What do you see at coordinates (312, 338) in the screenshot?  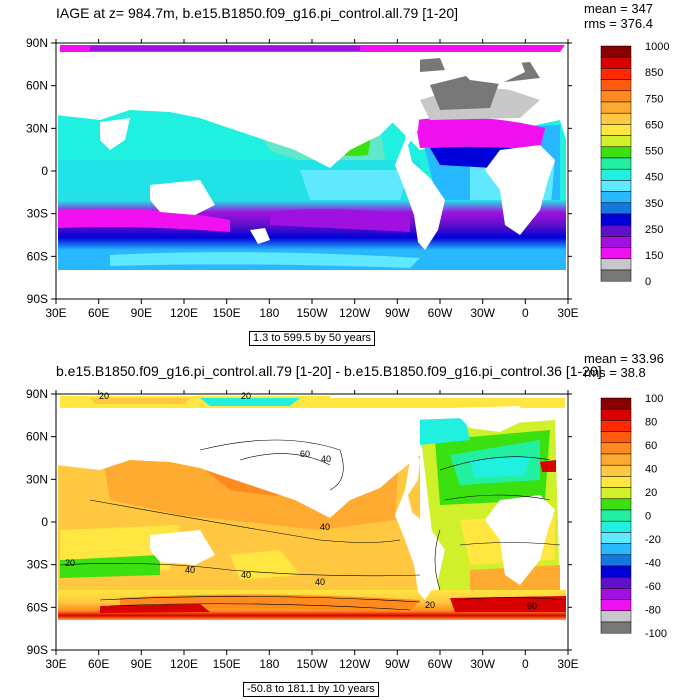 I see `top-range-box: 1.3 to 599.5 by 50 years` at bounding box center [312, 338].